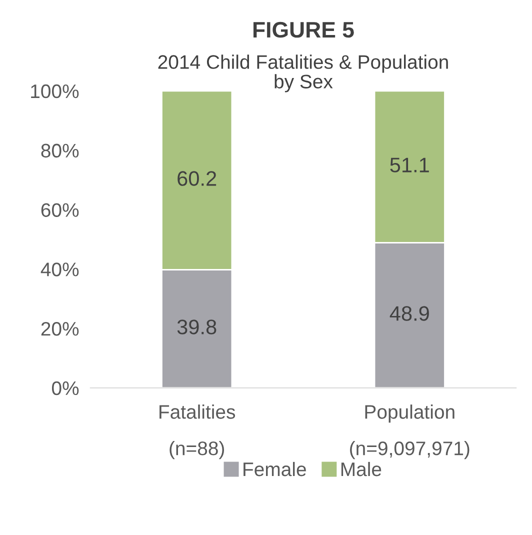 Image resolution: width=532 pixels, height=535 pixels. Describe the element at coordinates (410, 432) in the screenshot. I see `x-tick-label: Population (n=9,097,971)` at that location.